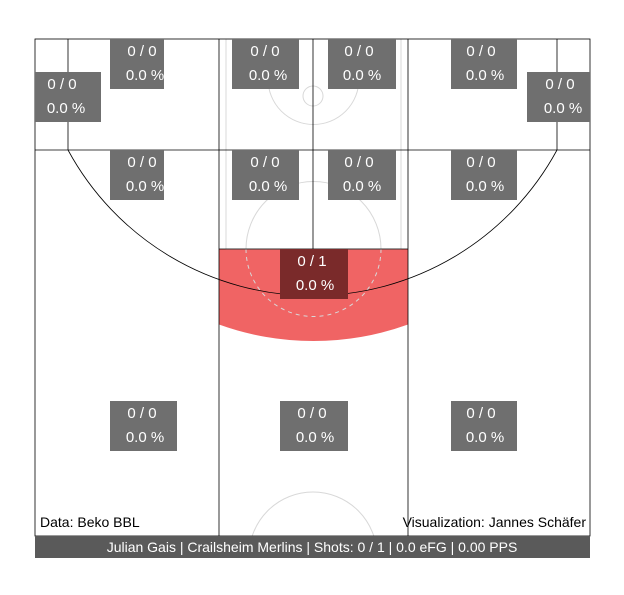 This screenshot has width=624, height=595. Describe the element at coordinates (314, 426) in the screenshot. I see `zone-label-three-center: 0 / 0 0.0 %` at that location.